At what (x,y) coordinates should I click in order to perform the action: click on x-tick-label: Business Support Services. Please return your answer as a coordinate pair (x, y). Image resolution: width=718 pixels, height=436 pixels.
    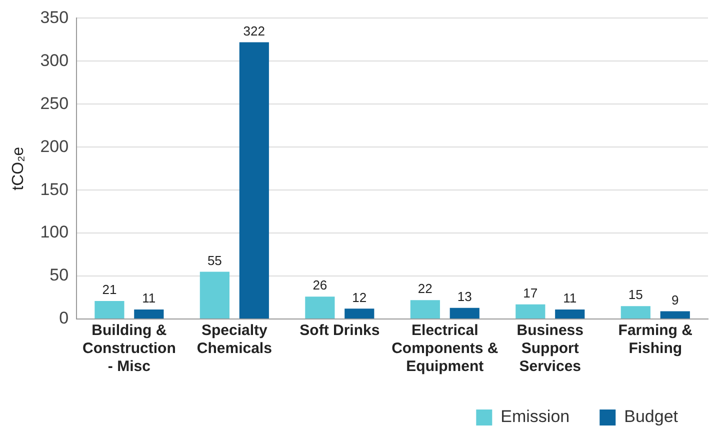
    Looking at the image, I should click on (550, 349).